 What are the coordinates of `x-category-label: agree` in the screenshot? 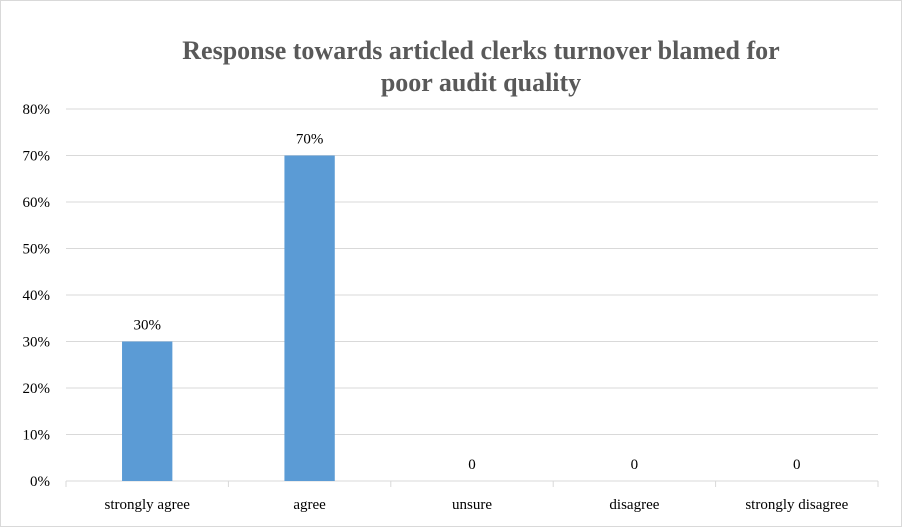 It's located at (309, 505).